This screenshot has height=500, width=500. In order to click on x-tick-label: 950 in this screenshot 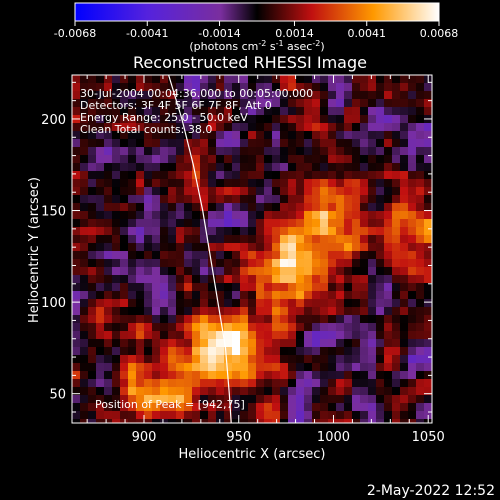, I will do `click(238, 437)`.